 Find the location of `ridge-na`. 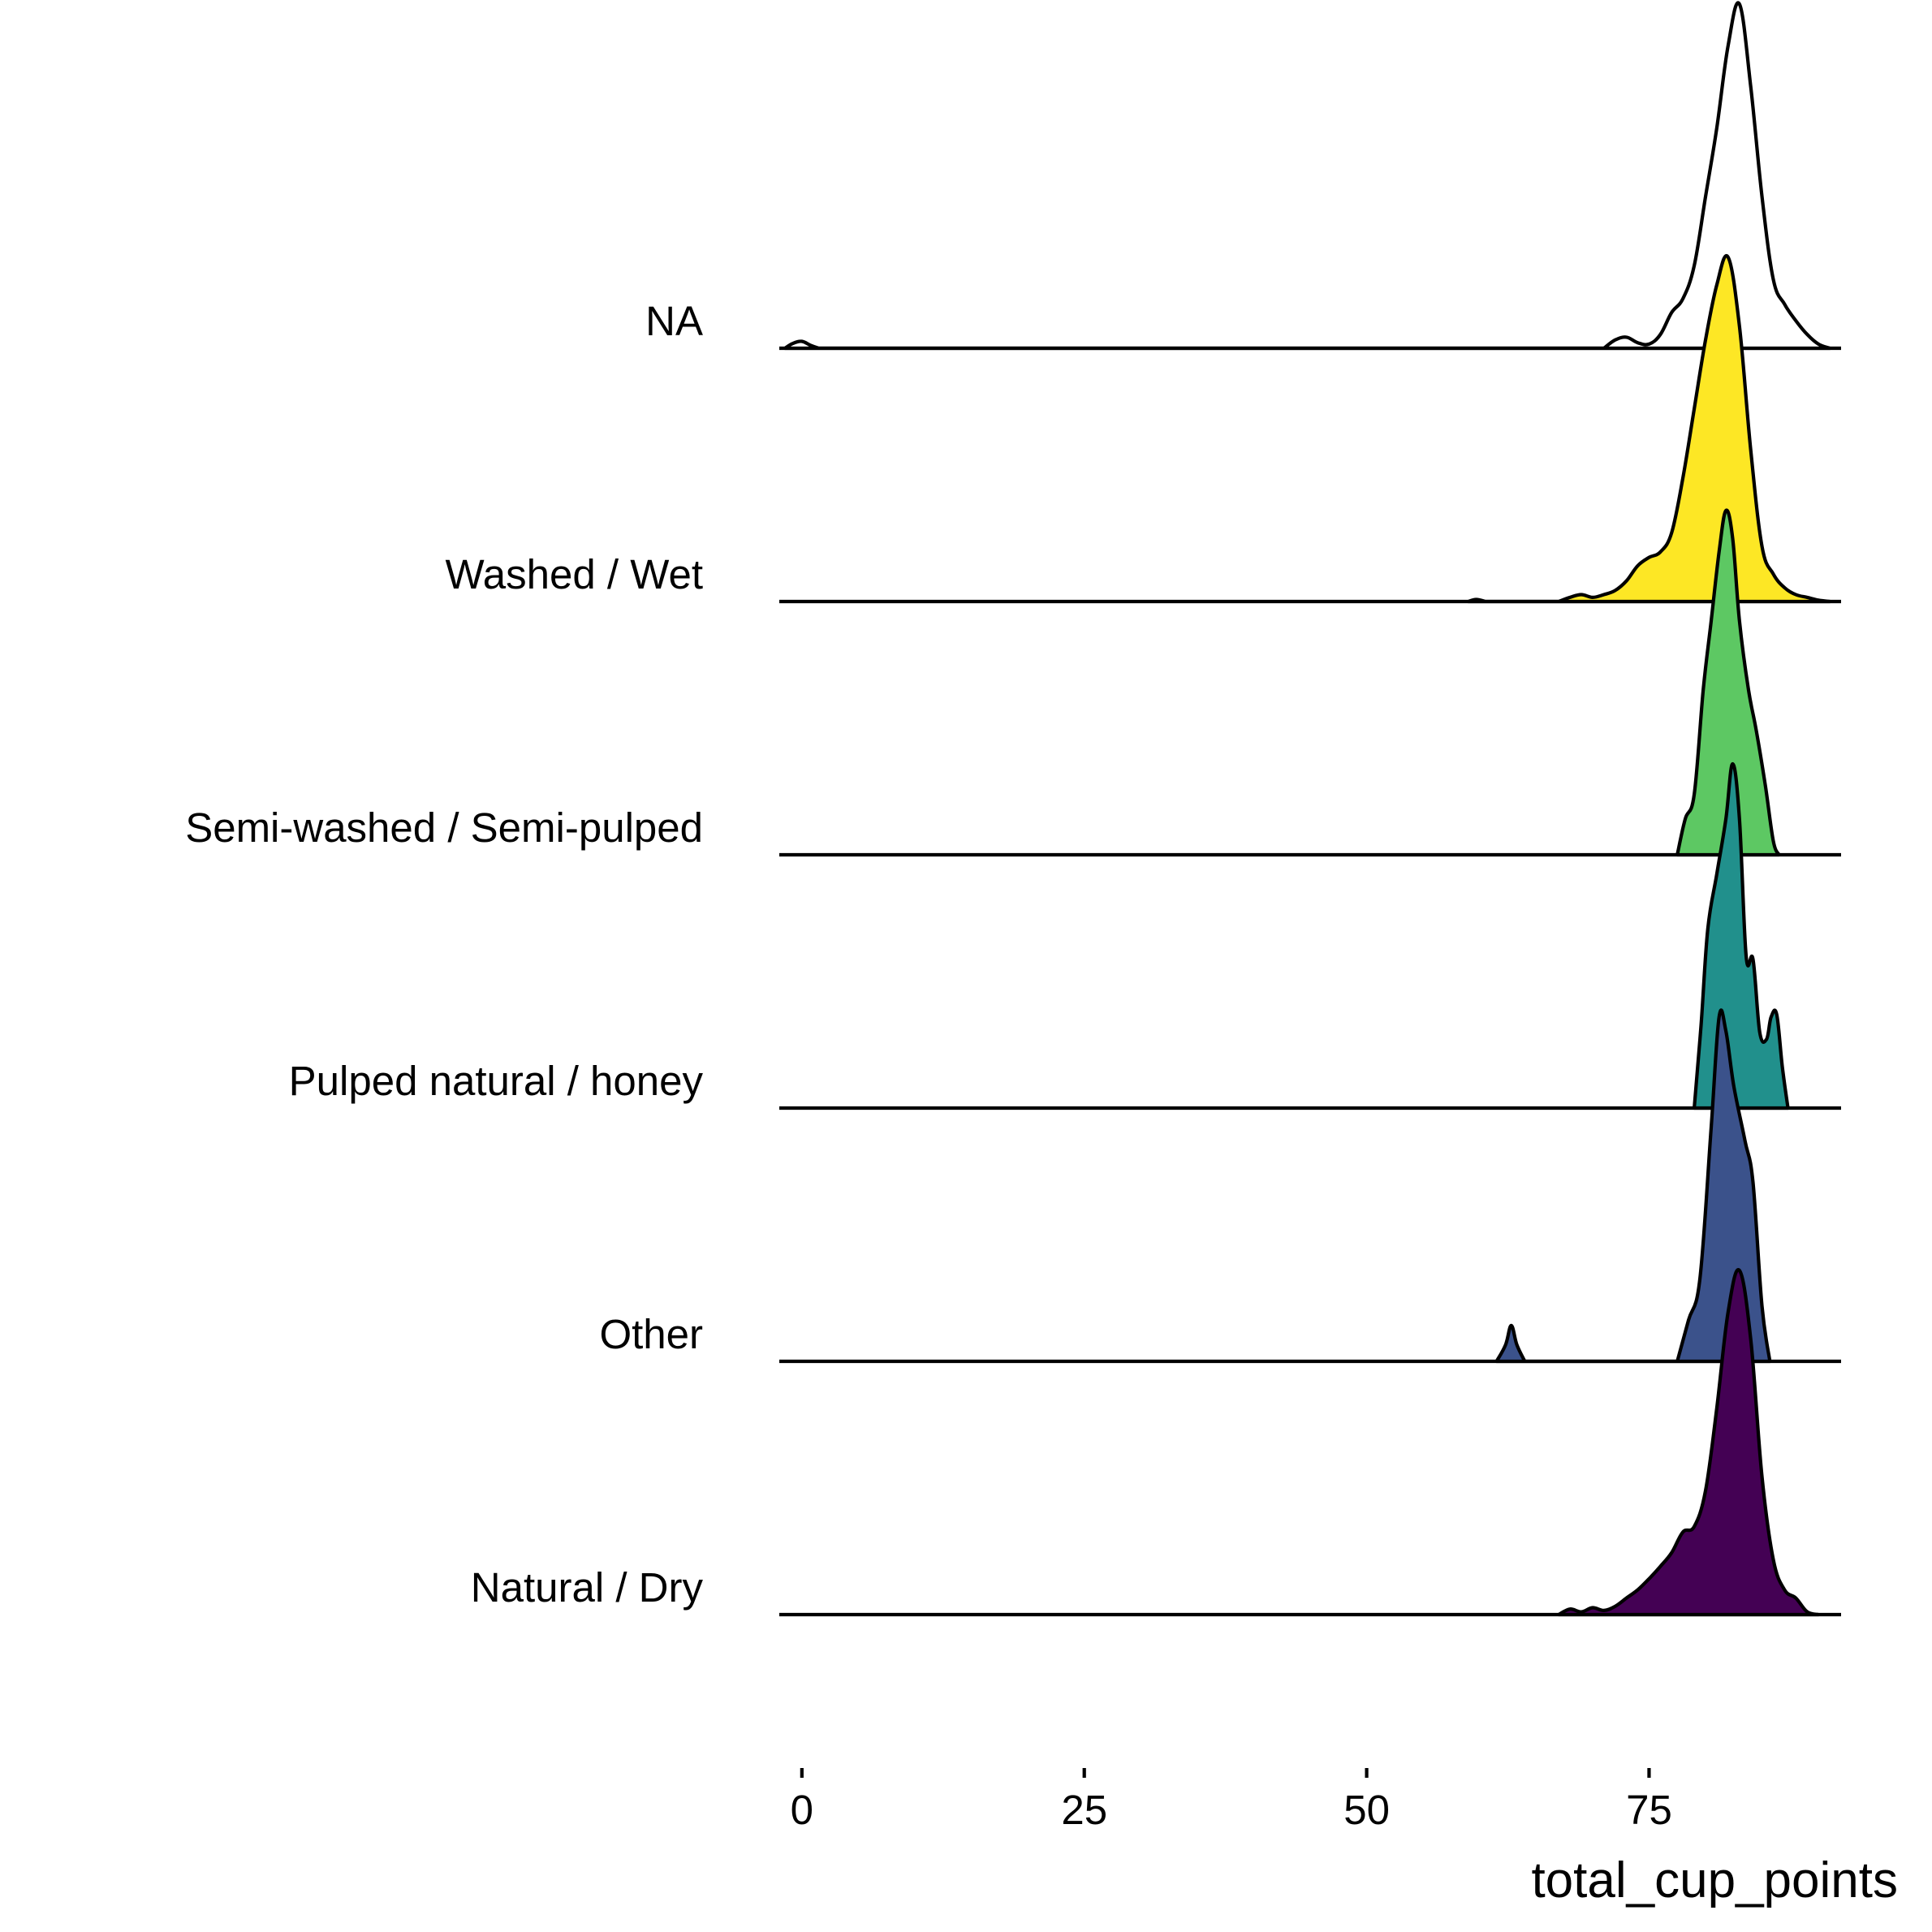

ridge-na is located at coordinates (1307, 176).